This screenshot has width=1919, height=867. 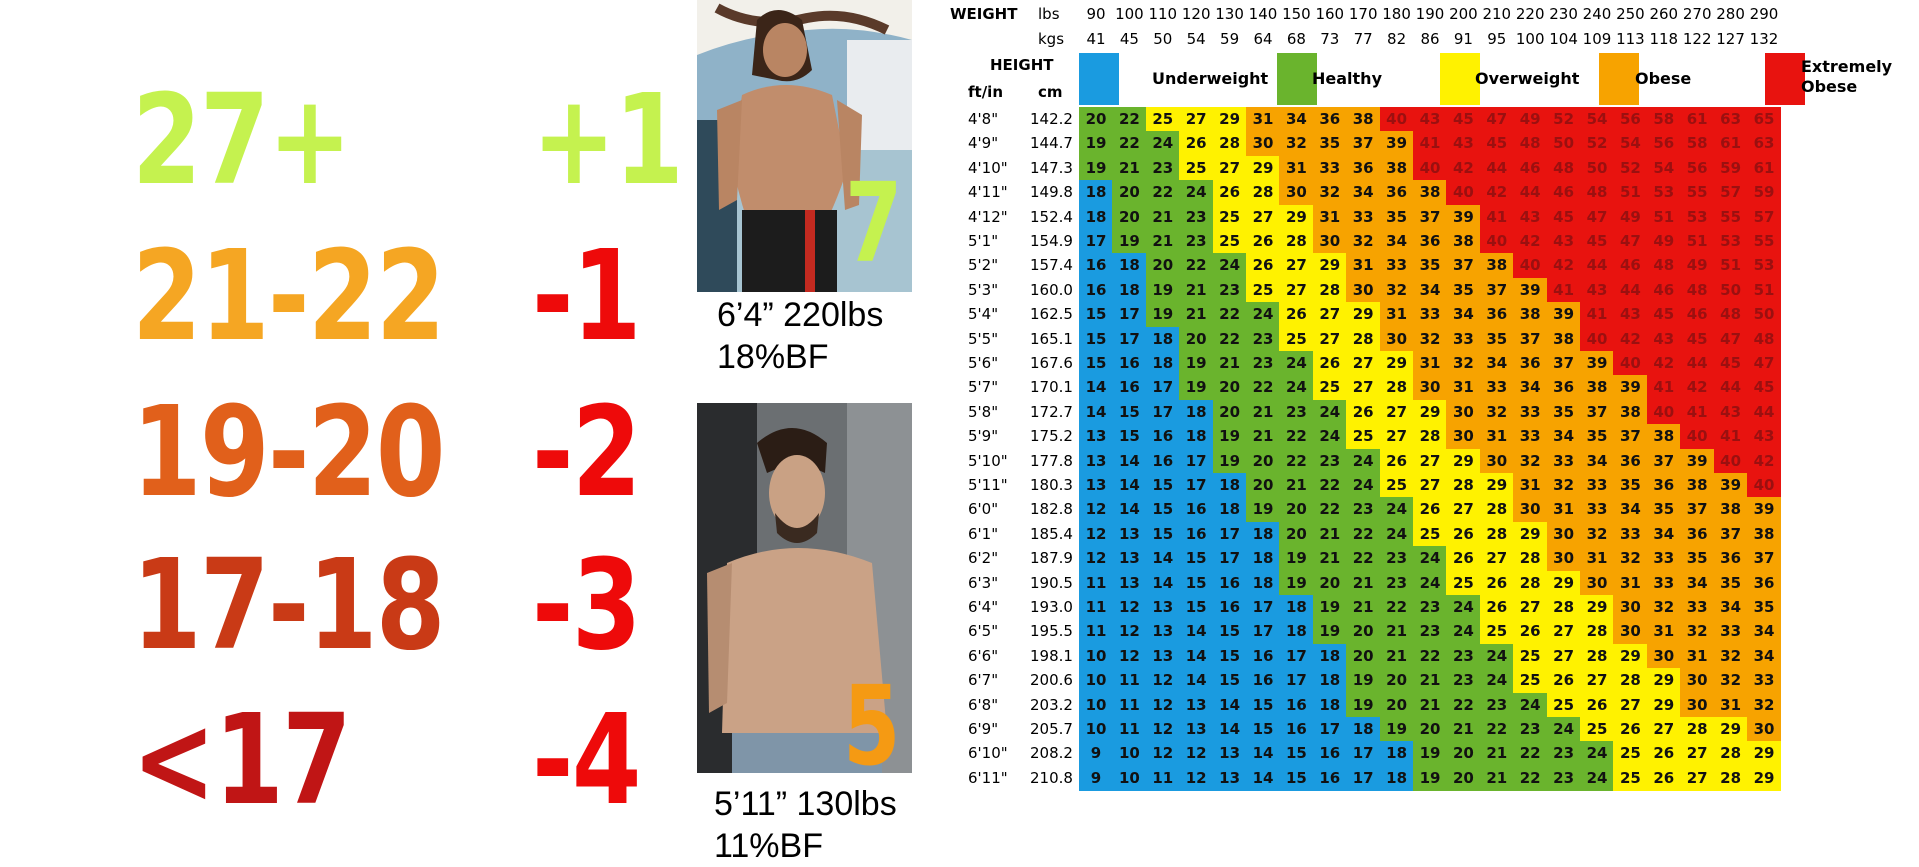 What do you see at coordinates (1363, 754) in the screenshot?
I see `bmi-cell: 17` at bounding box center [1363, 754].